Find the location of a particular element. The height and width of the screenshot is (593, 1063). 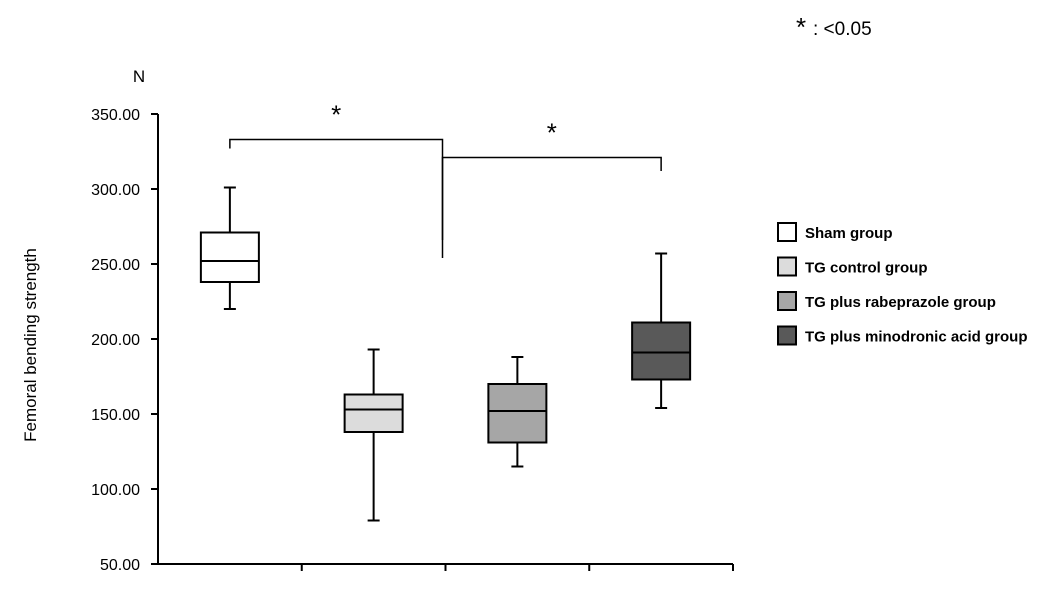

significance-brackets: ** is located at coordinates (445, 179).